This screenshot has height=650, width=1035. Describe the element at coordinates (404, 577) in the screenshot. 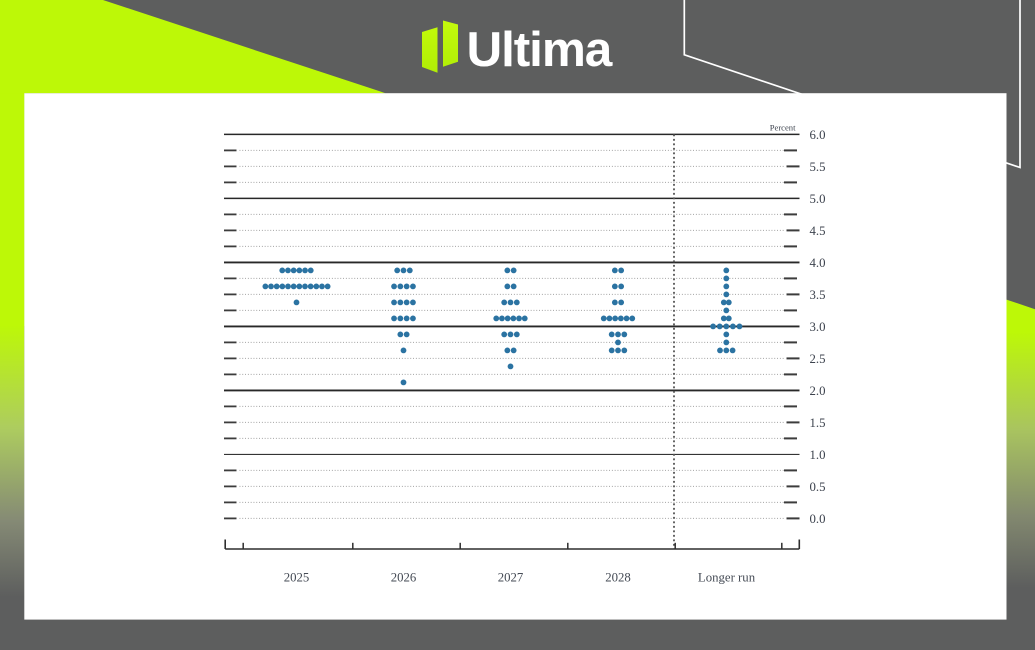

I see `svg-text: 2026` at that location.